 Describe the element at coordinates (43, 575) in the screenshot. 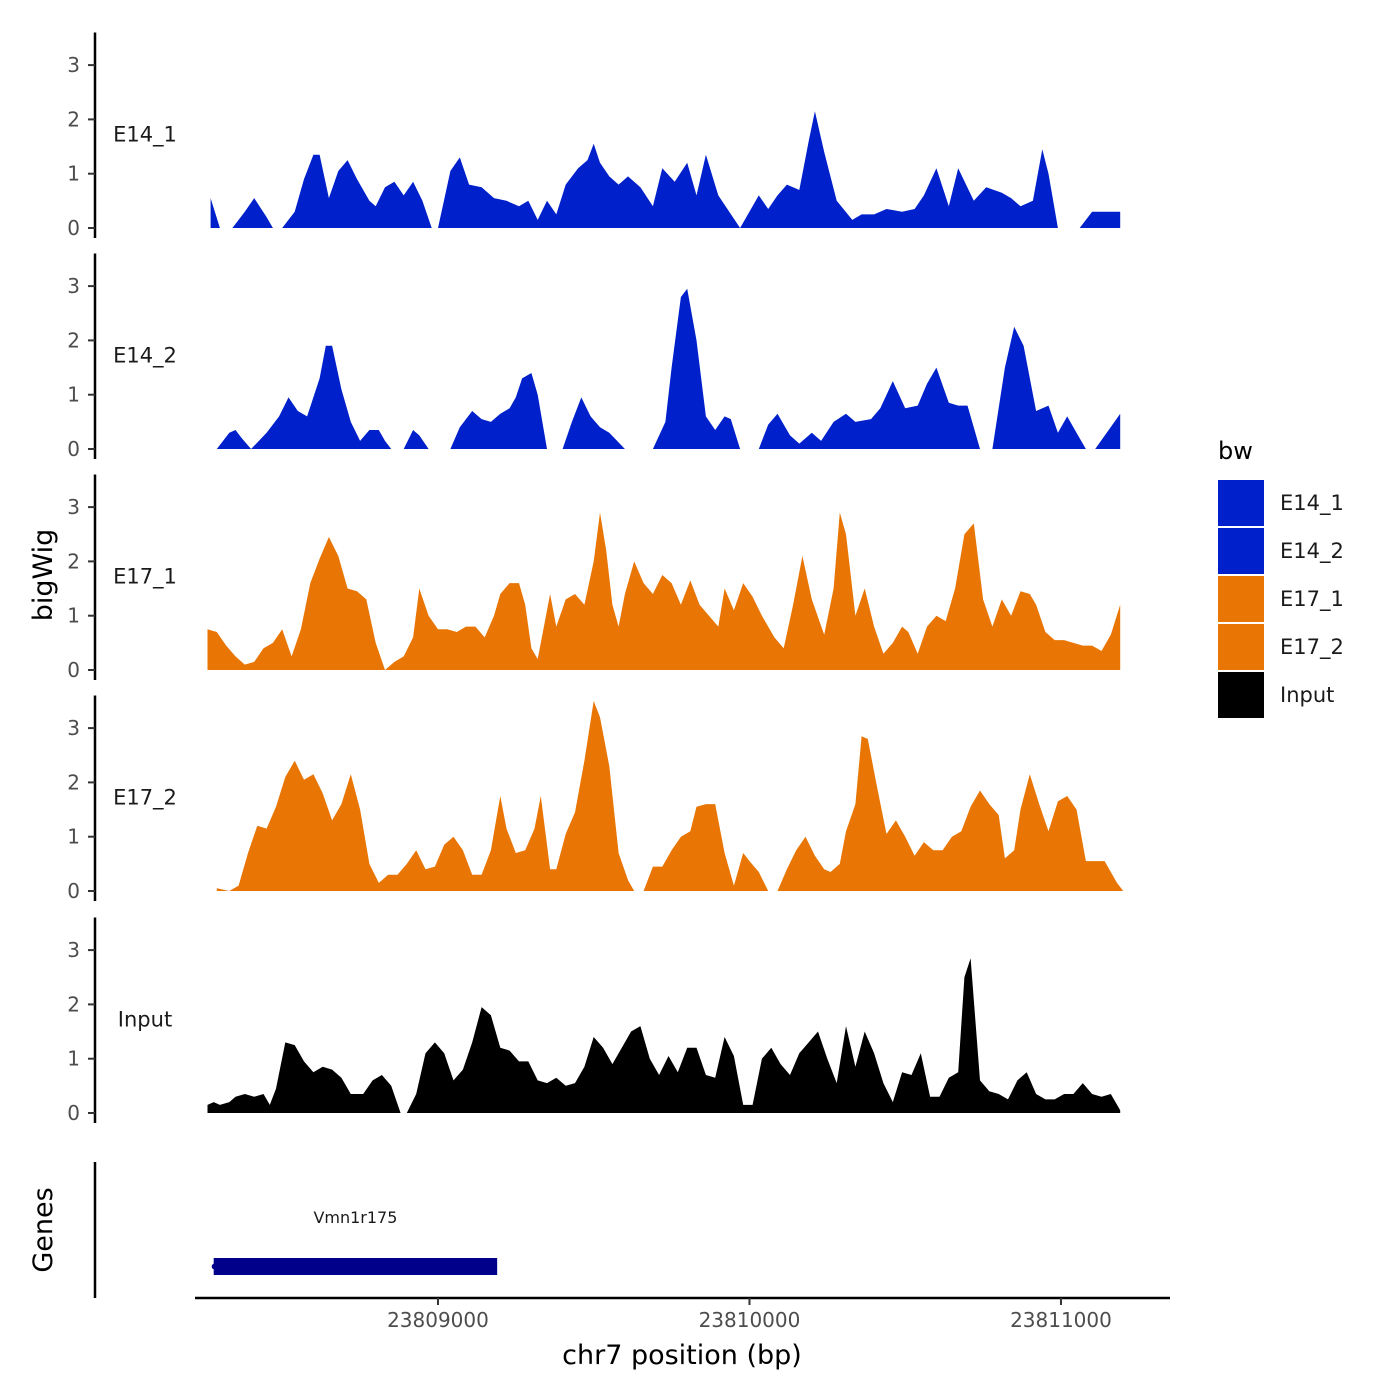

I see `y-axis-title: bigWig` at that location.